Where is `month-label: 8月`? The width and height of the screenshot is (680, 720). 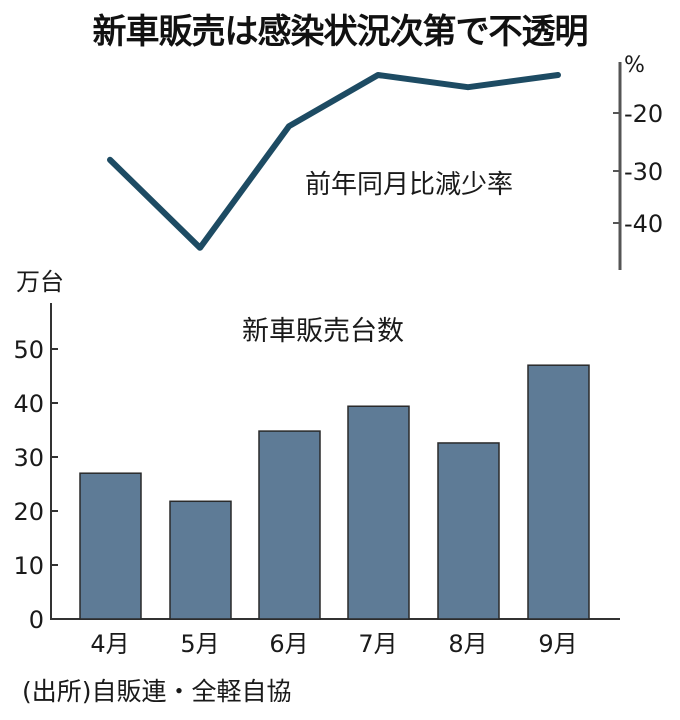 month-label: 8月 is located at coordinates (467, 644).